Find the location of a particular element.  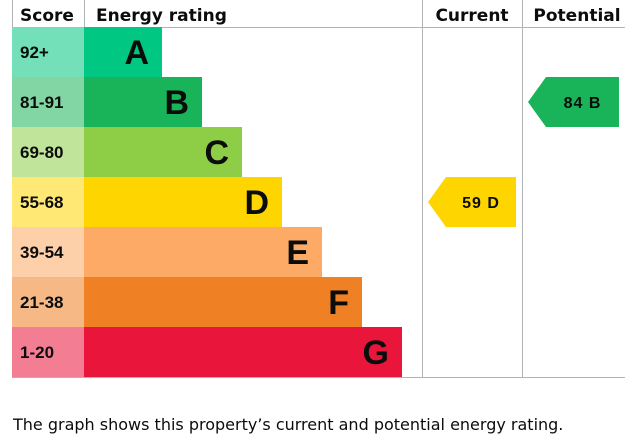

band-f-score-cell is located at coordinates (48, 302).